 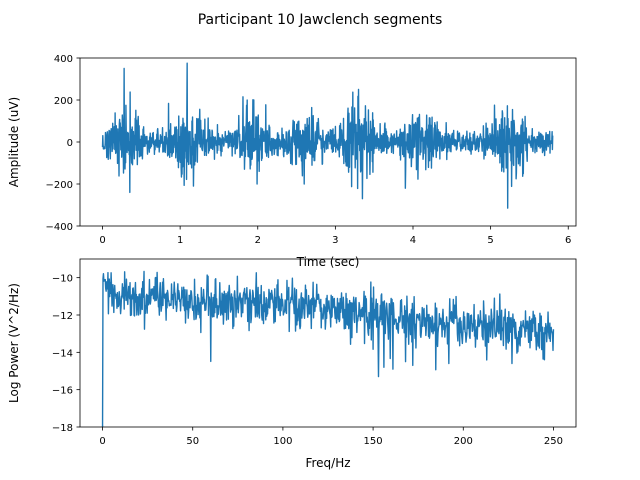 I want to click on y-tick-label: −18, so click(x=62, y=428).